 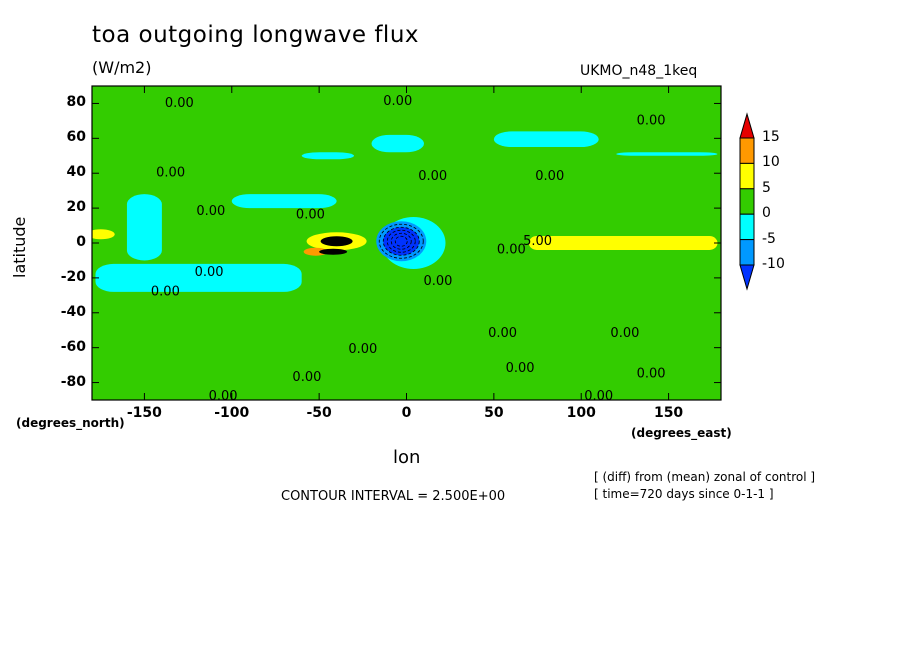 I want to click on x-tick-label: -50, so click(x=319, y=413).